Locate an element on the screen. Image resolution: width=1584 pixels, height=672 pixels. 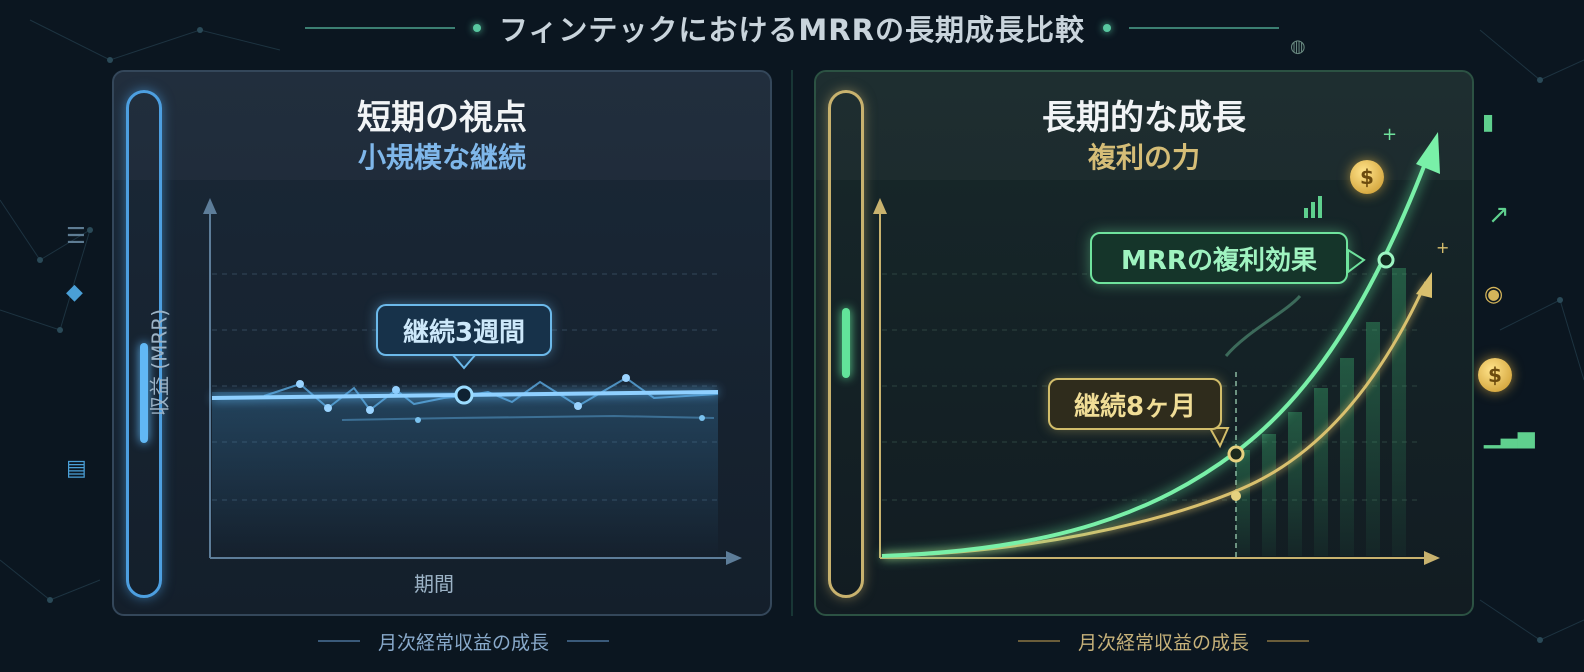
globe-icon: ◍ is located at coordinates (1298, 46).